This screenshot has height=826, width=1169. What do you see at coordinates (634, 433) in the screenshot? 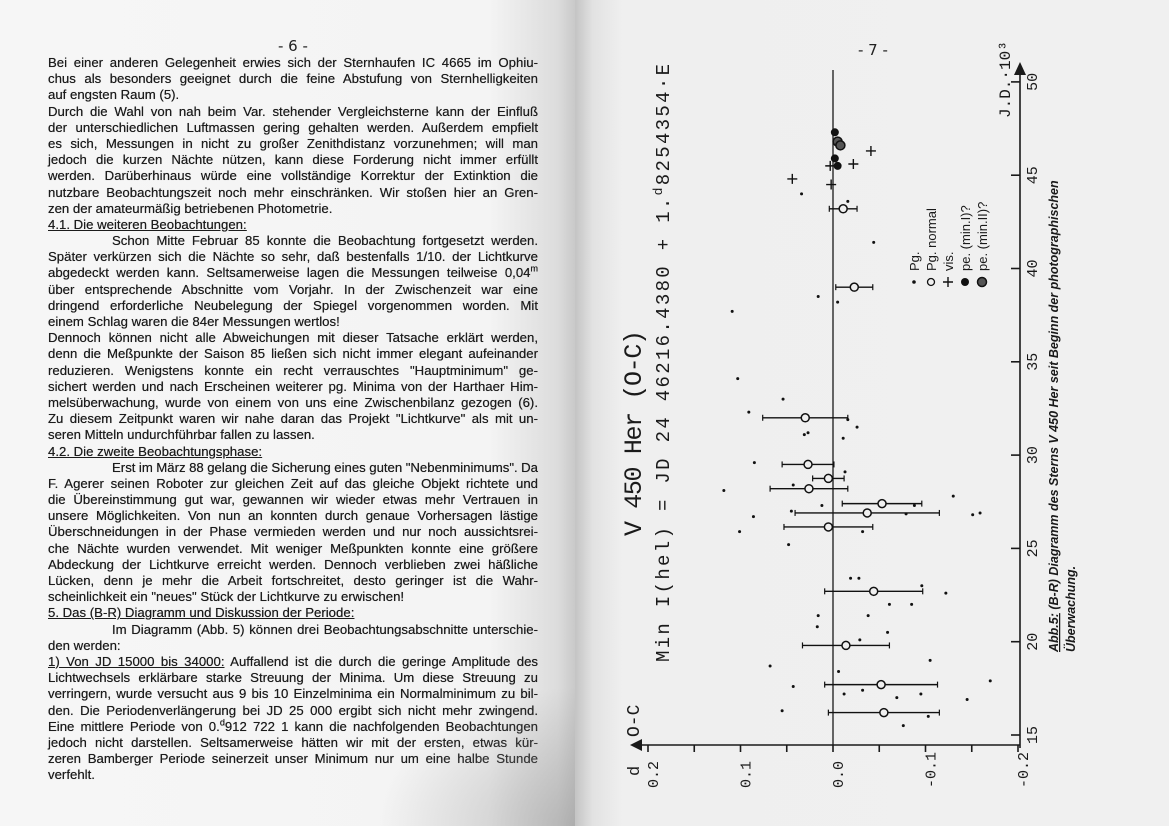
I see `chart-title: V 450 Her (O-C)` at bounding box center [634, 433].